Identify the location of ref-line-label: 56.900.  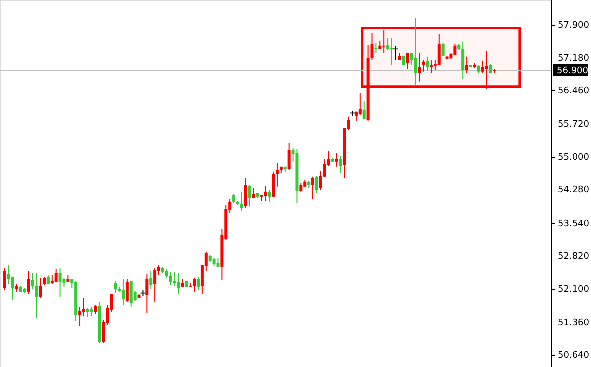
(573, 71).